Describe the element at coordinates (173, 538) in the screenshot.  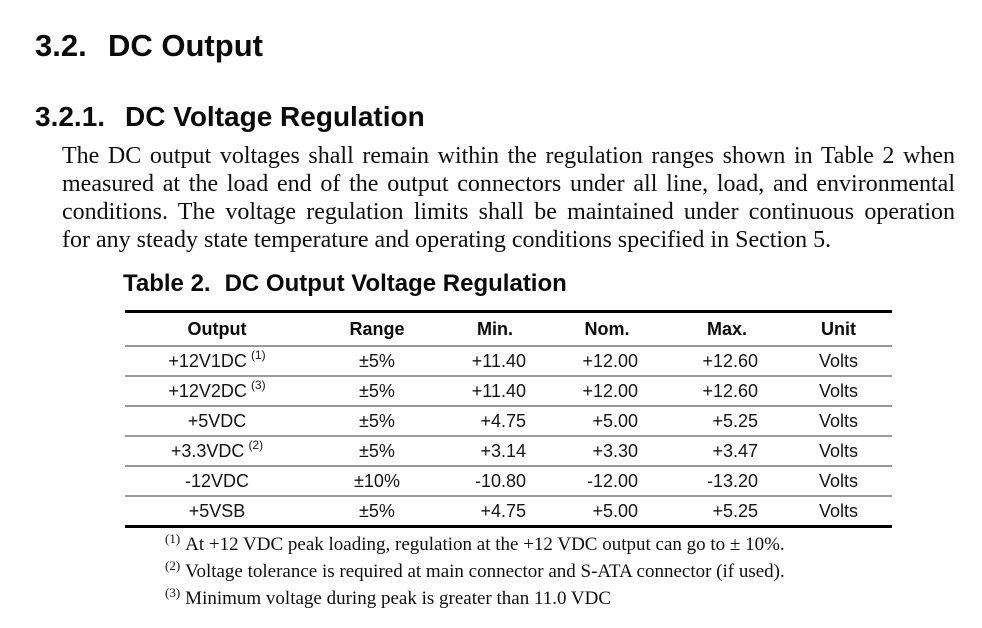
I see `footnote-marker: (1)` at that location.